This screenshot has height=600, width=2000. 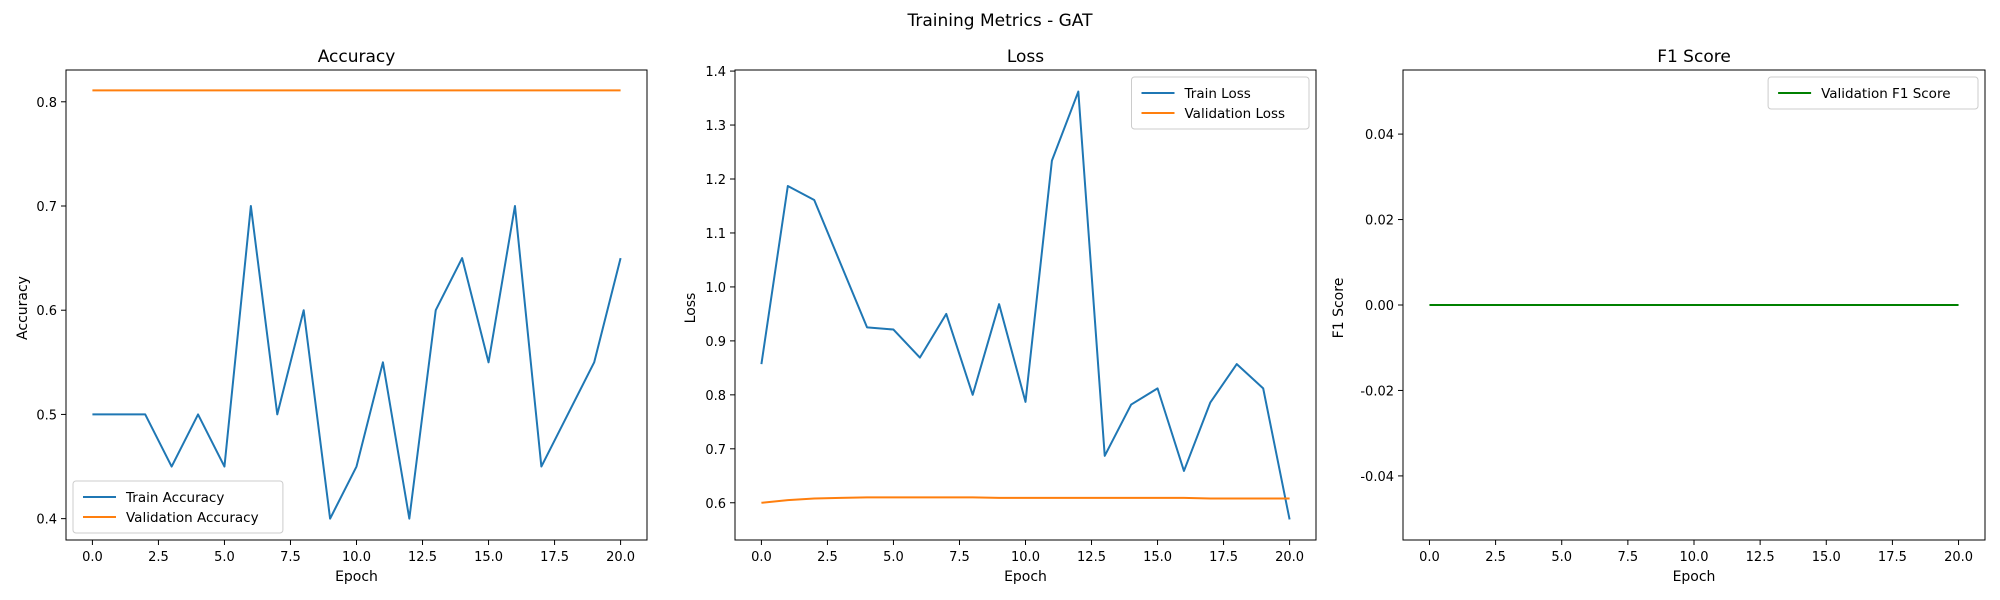 What do you see at coordinates (1025, 57) in the screenshot?
I see `loss-title: Loss` at bounding box center [1025, 57].